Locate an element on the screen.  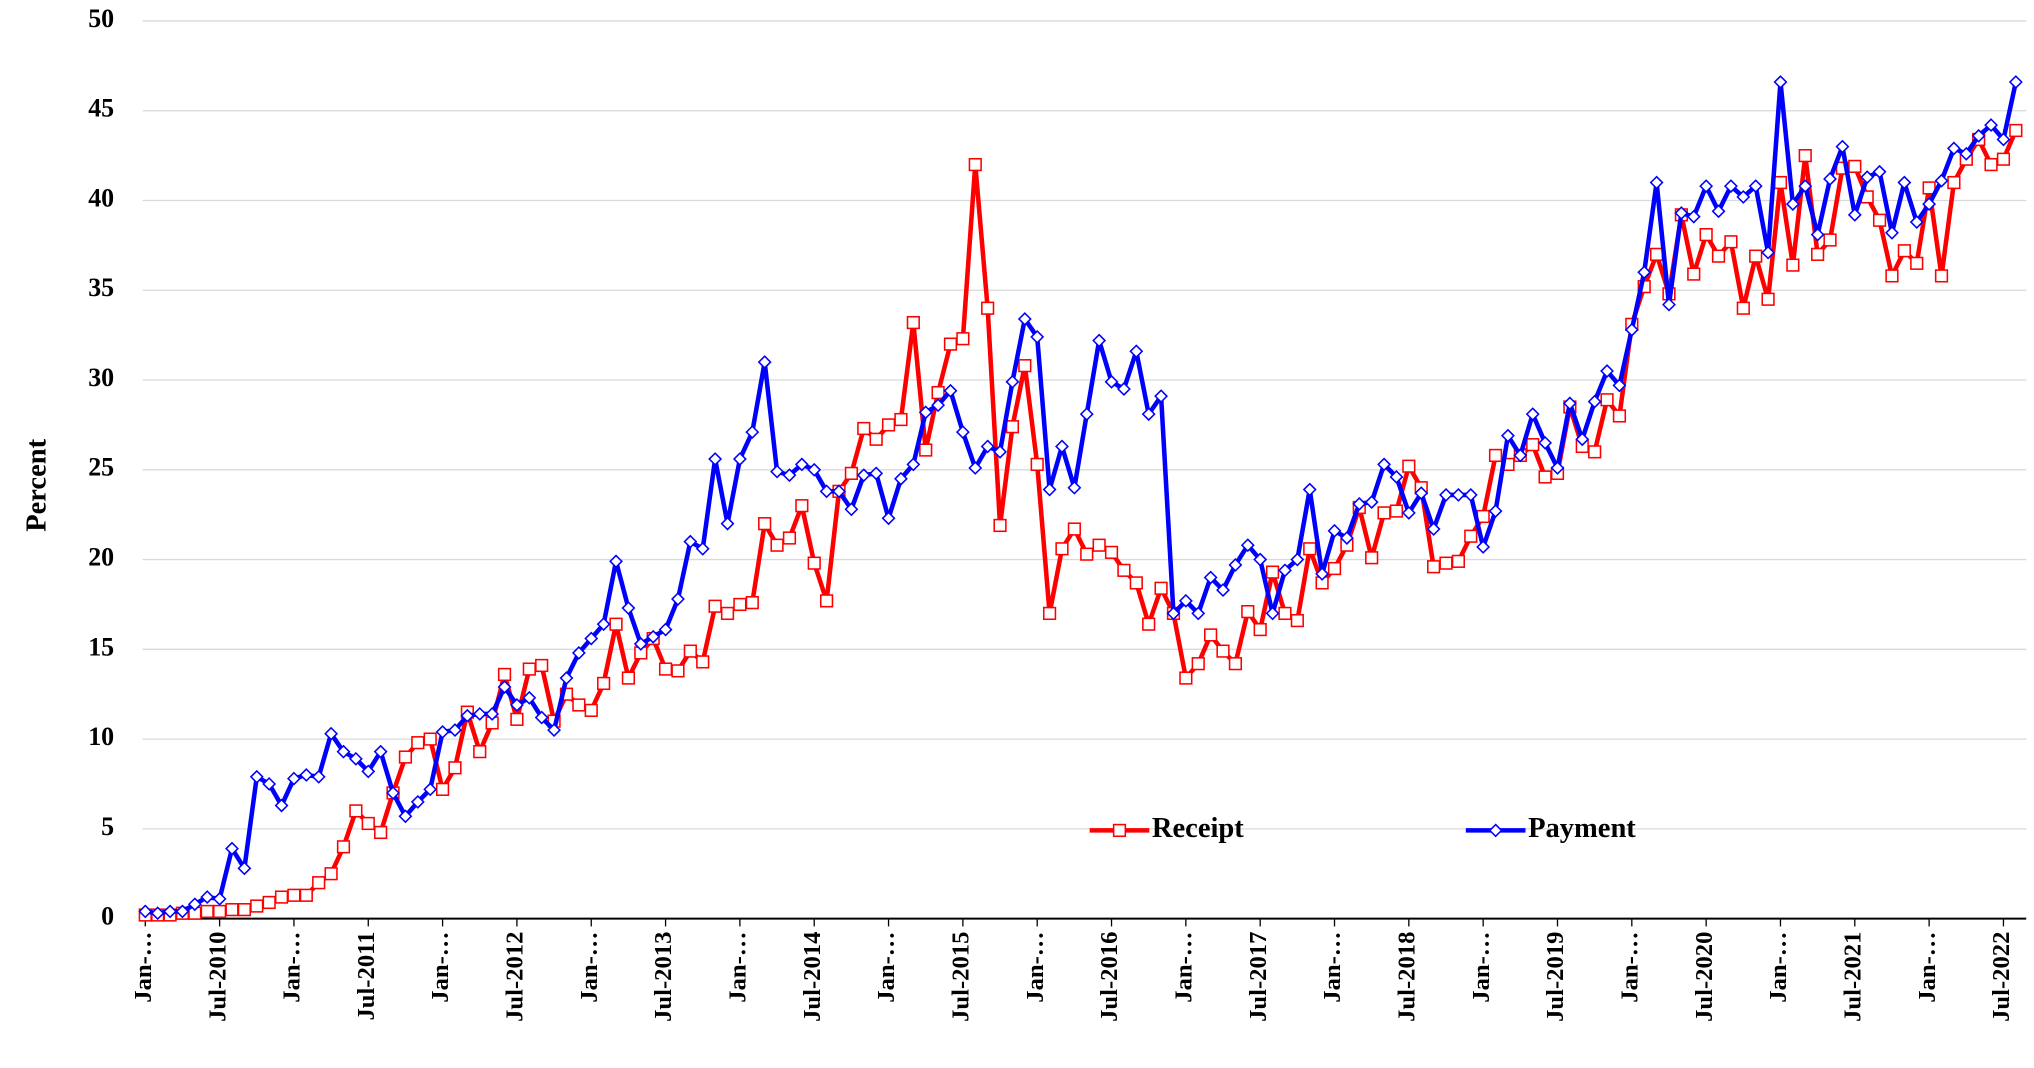
x-tick-label: Jul-2022 is located at coordinates (2001, 977).